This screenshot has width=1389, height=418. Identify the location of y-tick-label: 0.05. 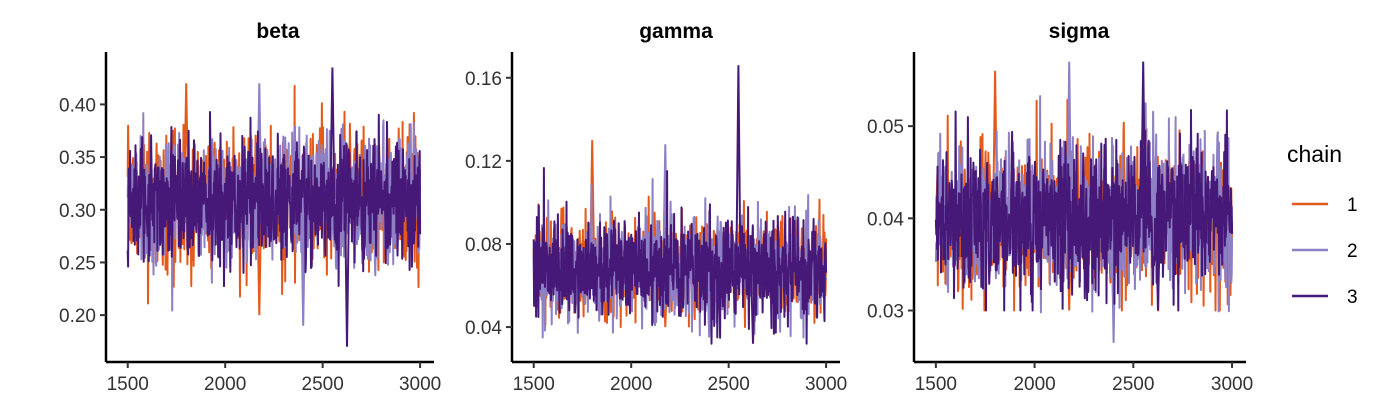
(885, 127).